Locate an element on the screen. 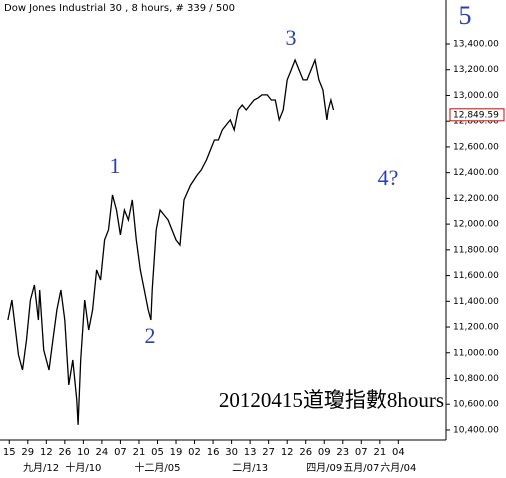 This screenshot has height=478, width=506. x-tick-label: 30 is located at coordinates (231, 452).